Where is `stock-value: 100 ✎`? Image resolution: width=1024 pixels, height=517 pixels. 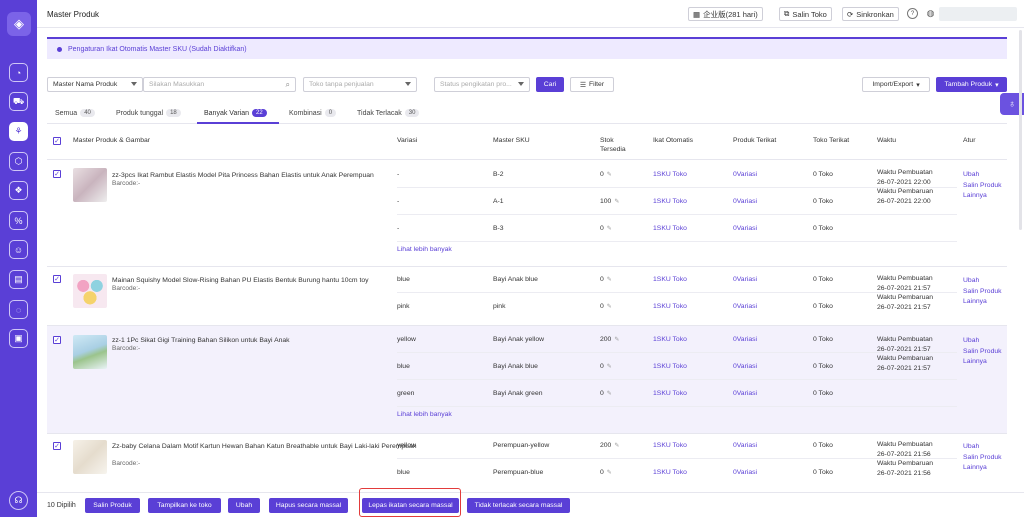
stock-value: 100 ✎ is located at coordinates (610, 201).